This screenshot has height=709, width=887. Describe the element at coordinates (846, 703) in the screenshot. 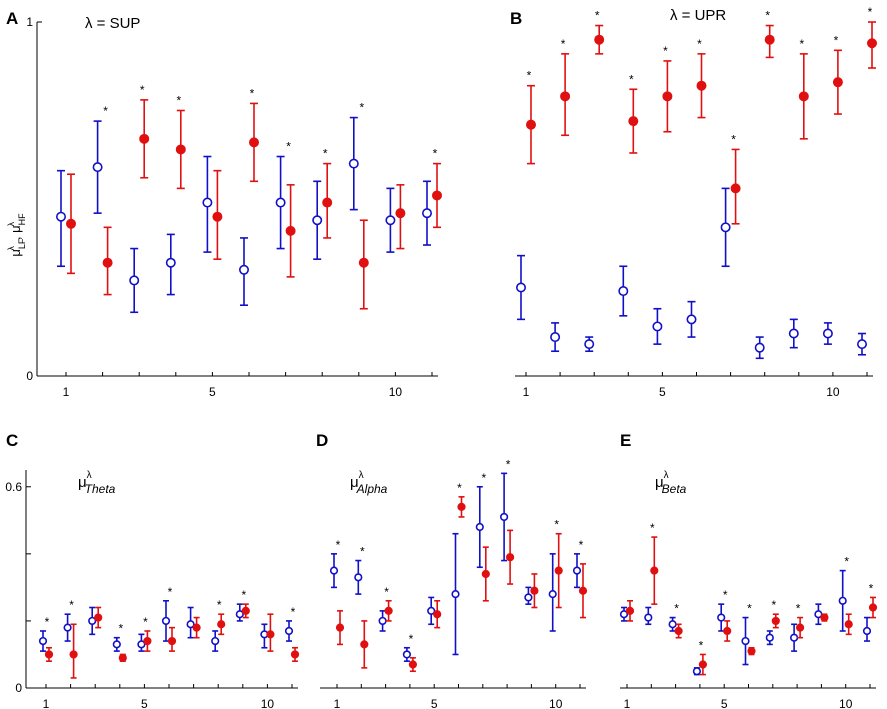

I see `panel-e-xtick-label: 10` at that location.